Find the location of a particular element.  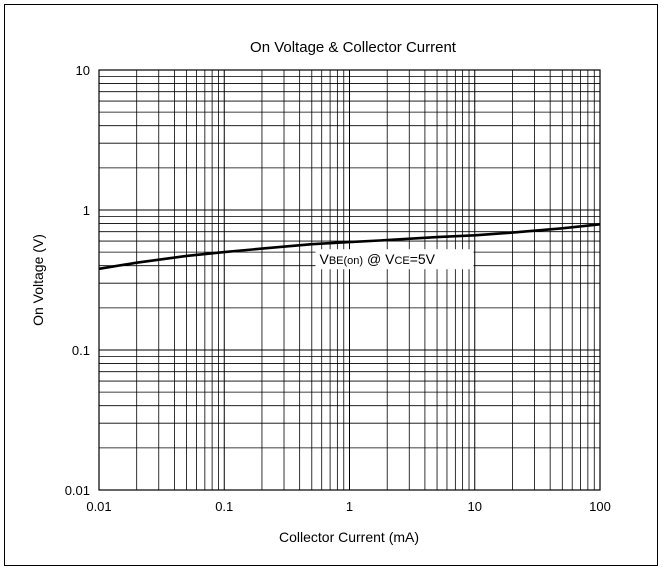

x-axis-label: Collector Current (mA) is located at coordinates (349, 537).